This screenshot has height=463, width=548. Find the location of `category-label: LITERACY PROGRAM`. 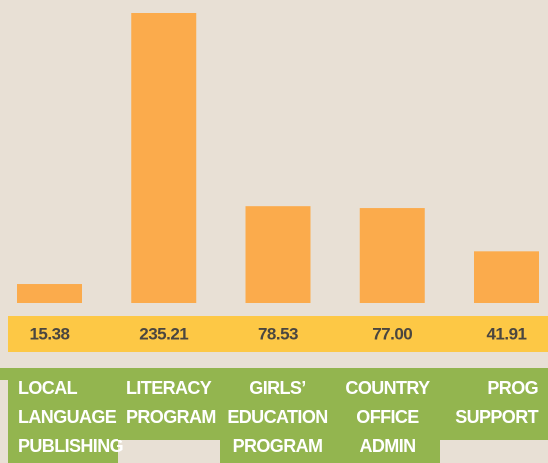

category-label: LITERACY PROGRAM is located at coordinates (169, 404).